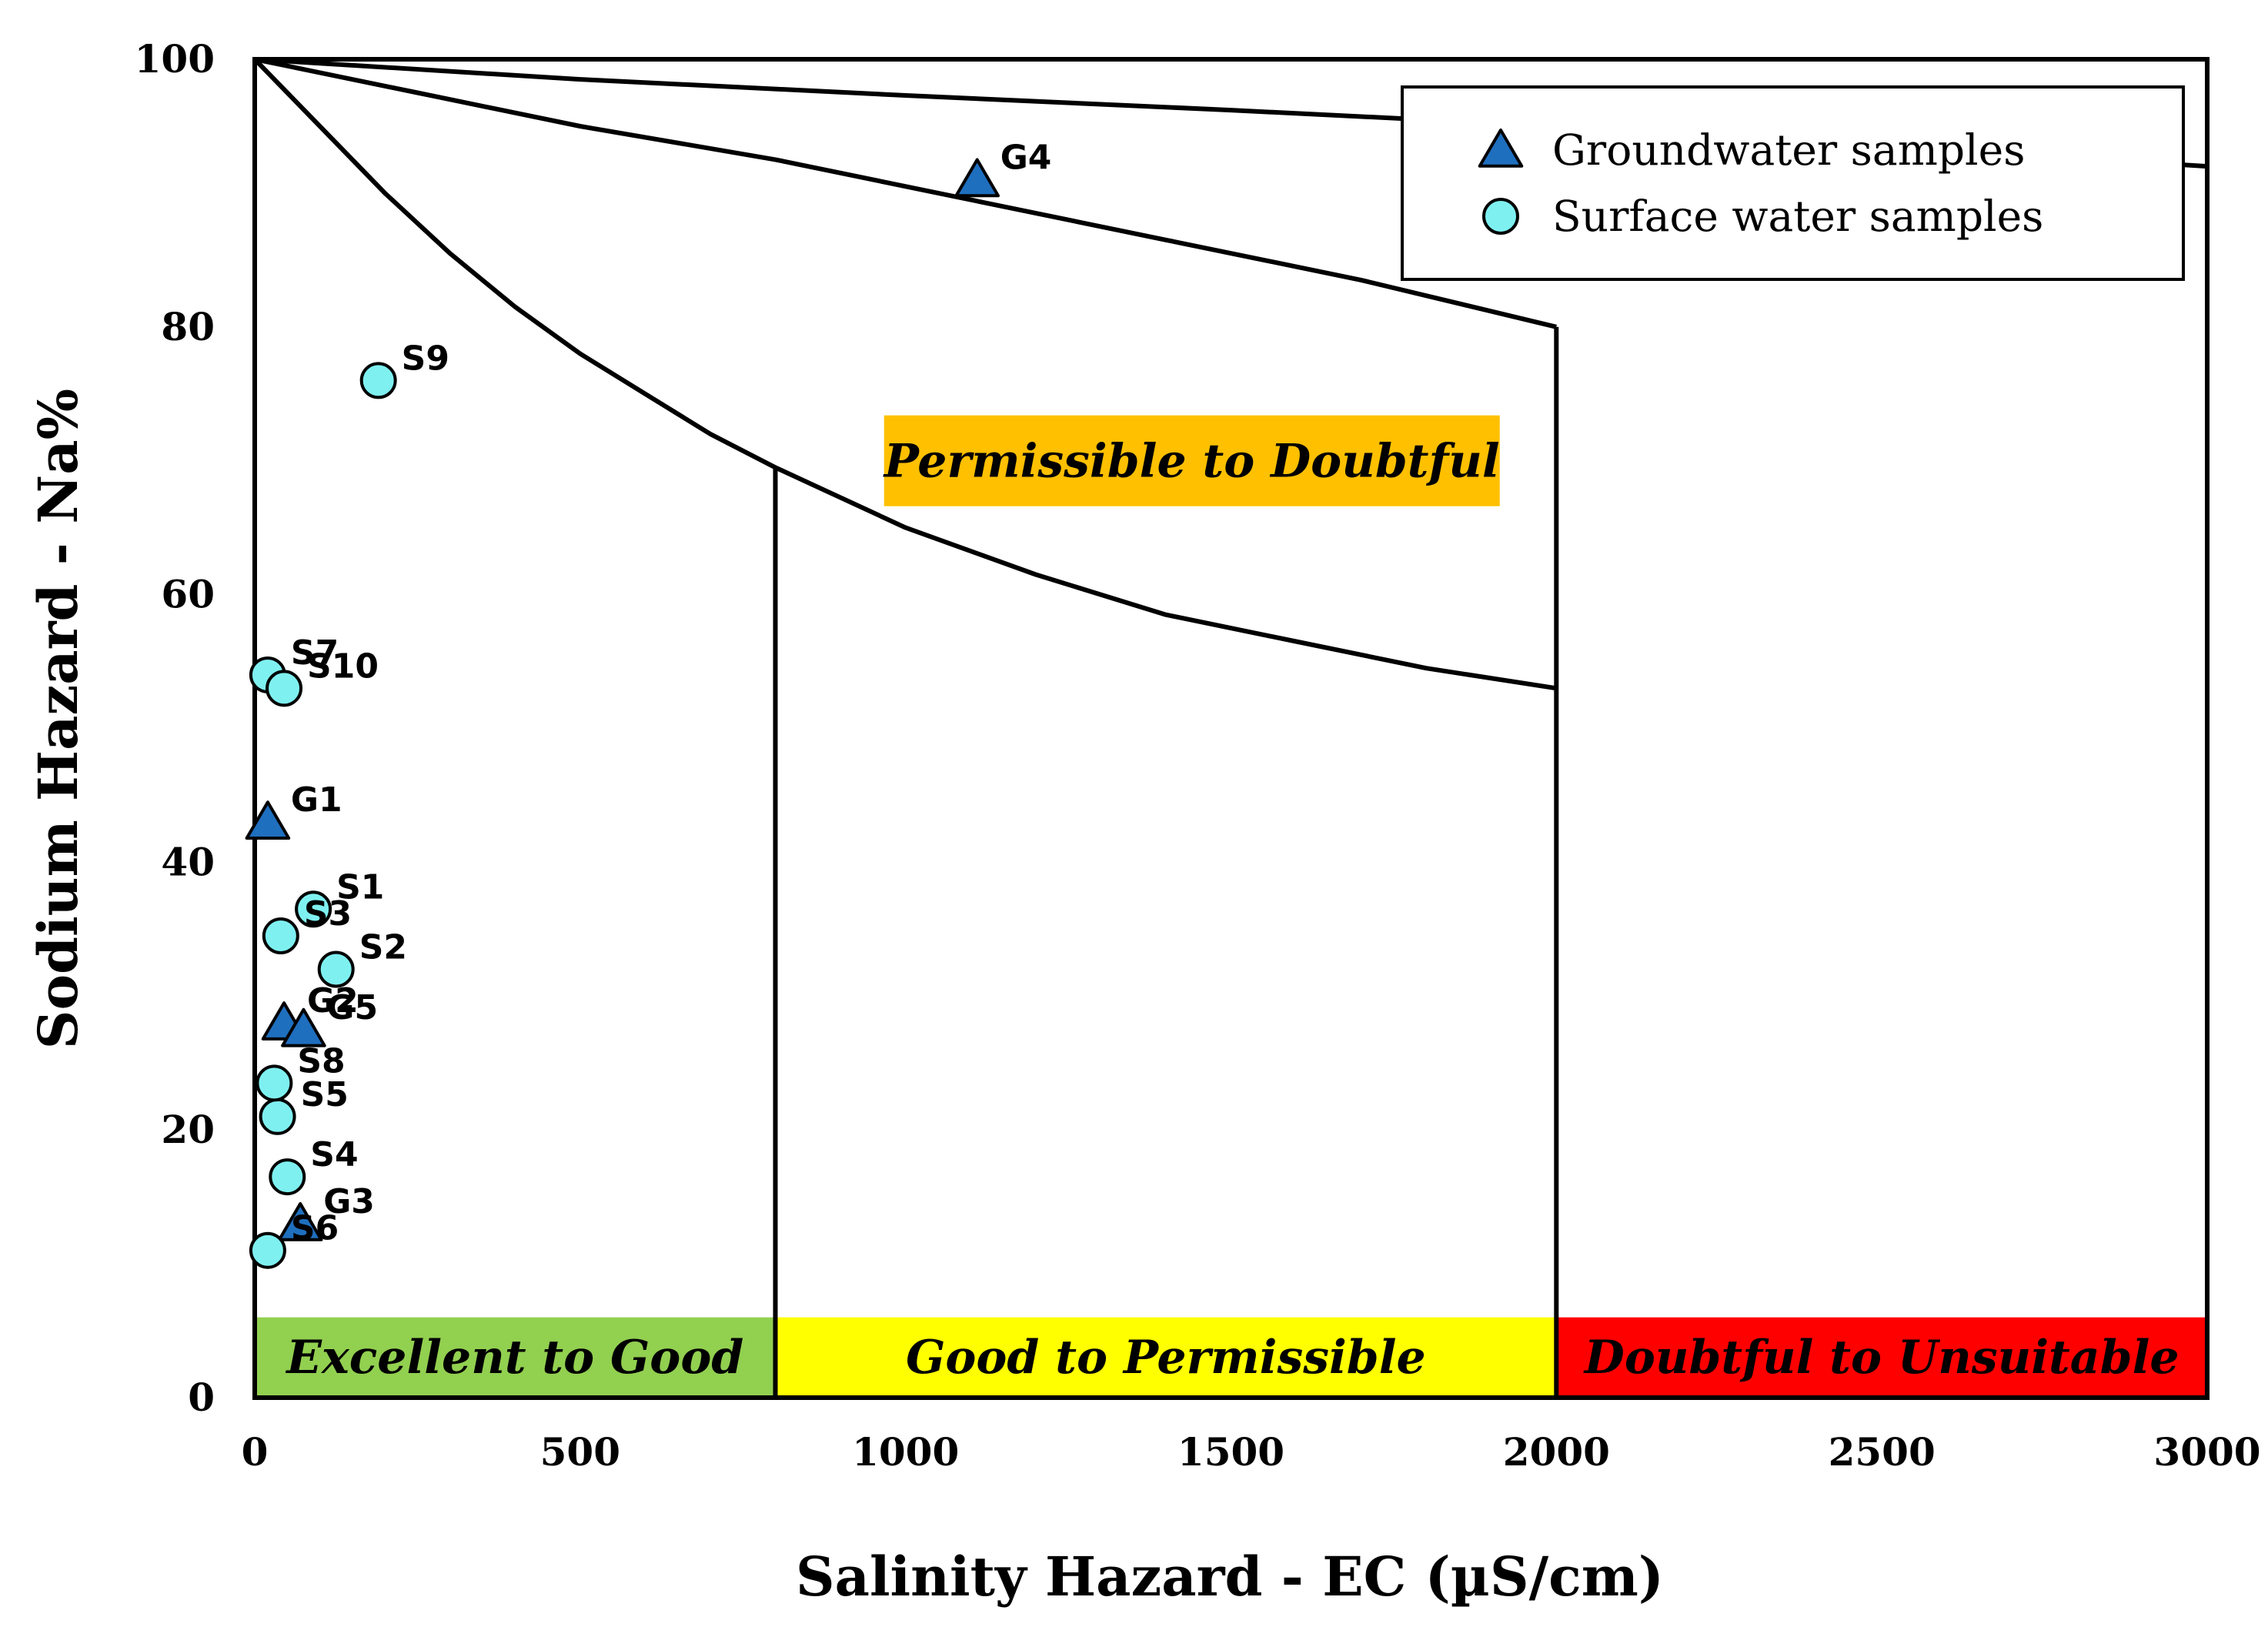  I want to click on point-s1, so click(313, 909).